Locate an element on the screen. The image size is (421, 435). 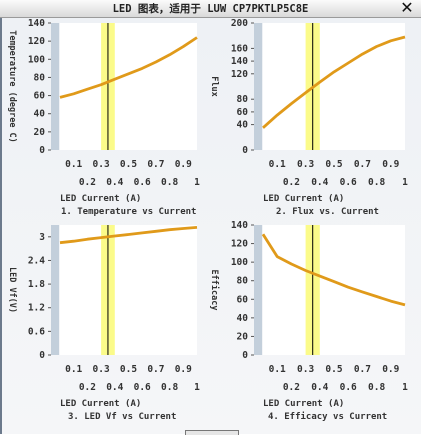
y-tick-label: 160 is located at coordinates (239, 48).